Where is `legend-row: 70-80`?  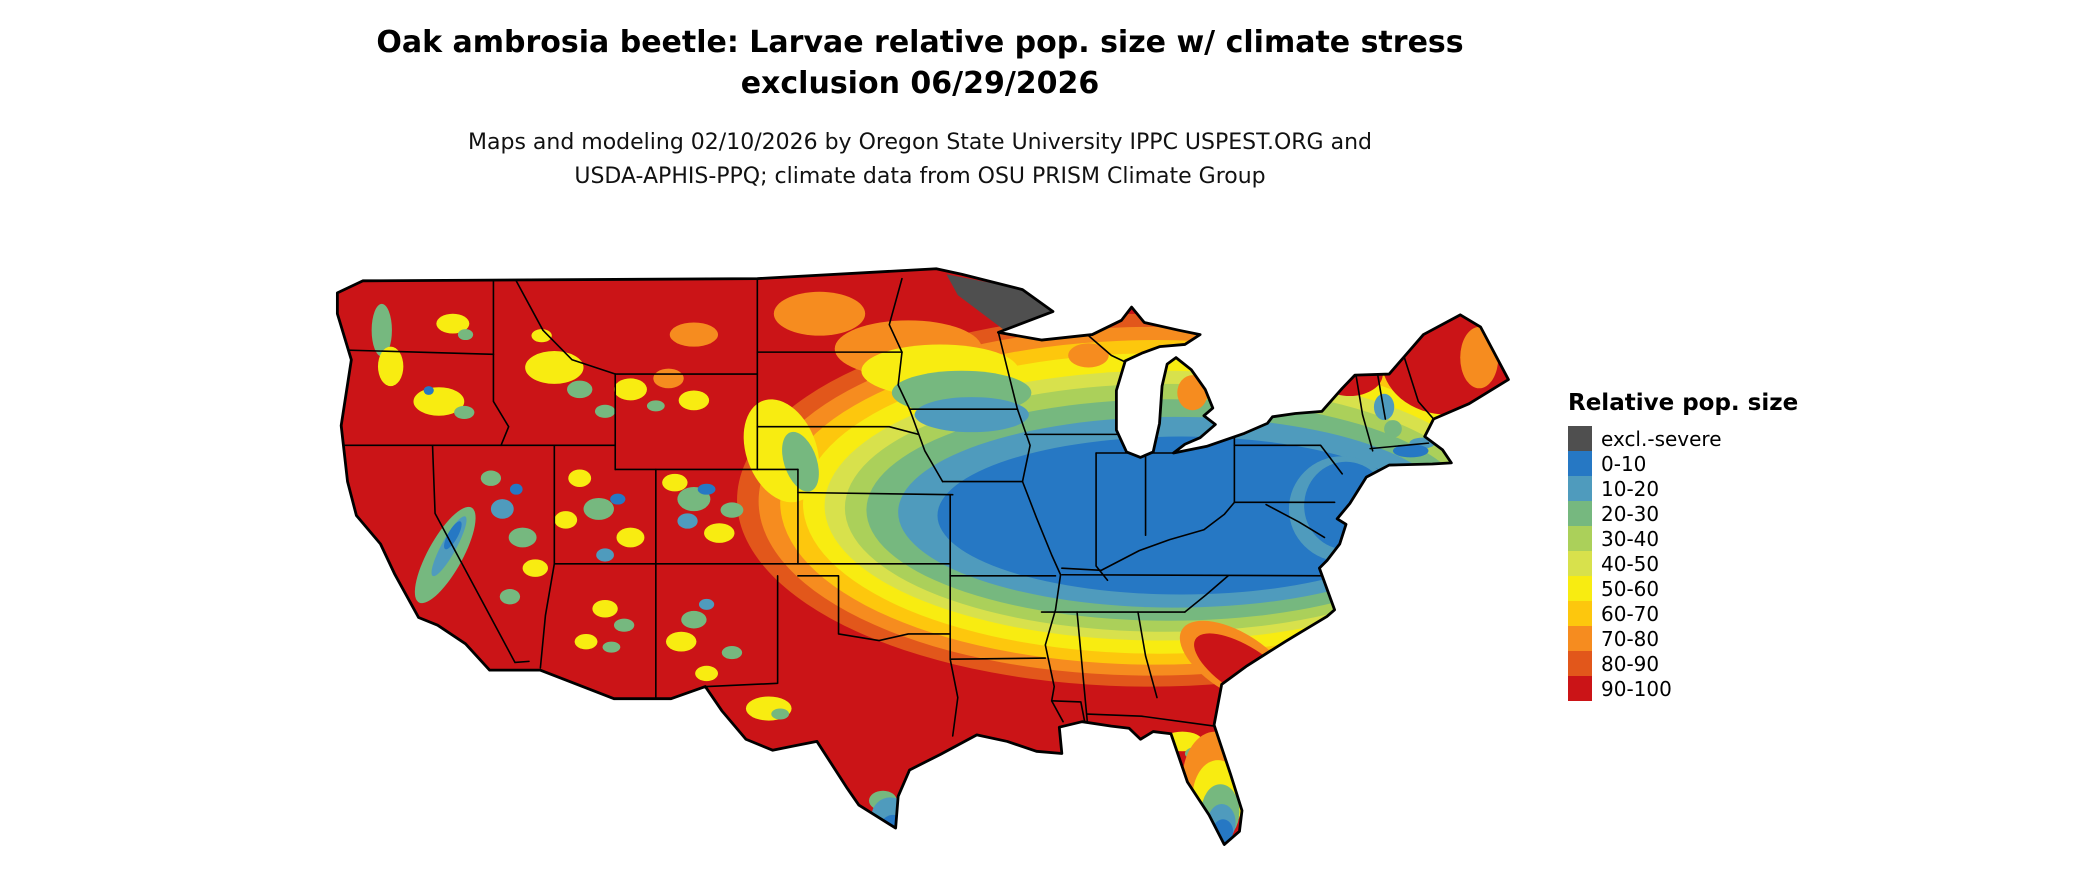
legend-row: 70-80 is located at coordinates (1683, 638).